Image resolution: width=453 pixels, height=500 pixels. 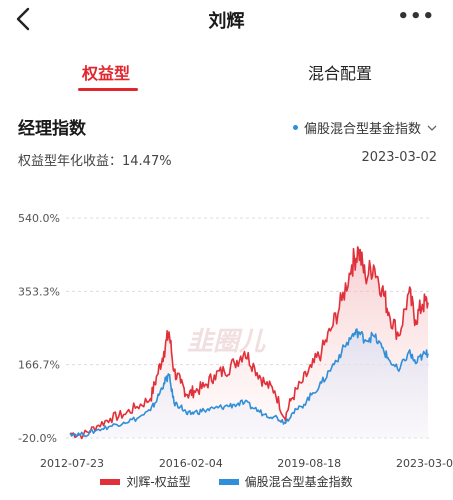 I want to click on legend-item-manager: 刘辉-权益型, so click(x=145, y=481).